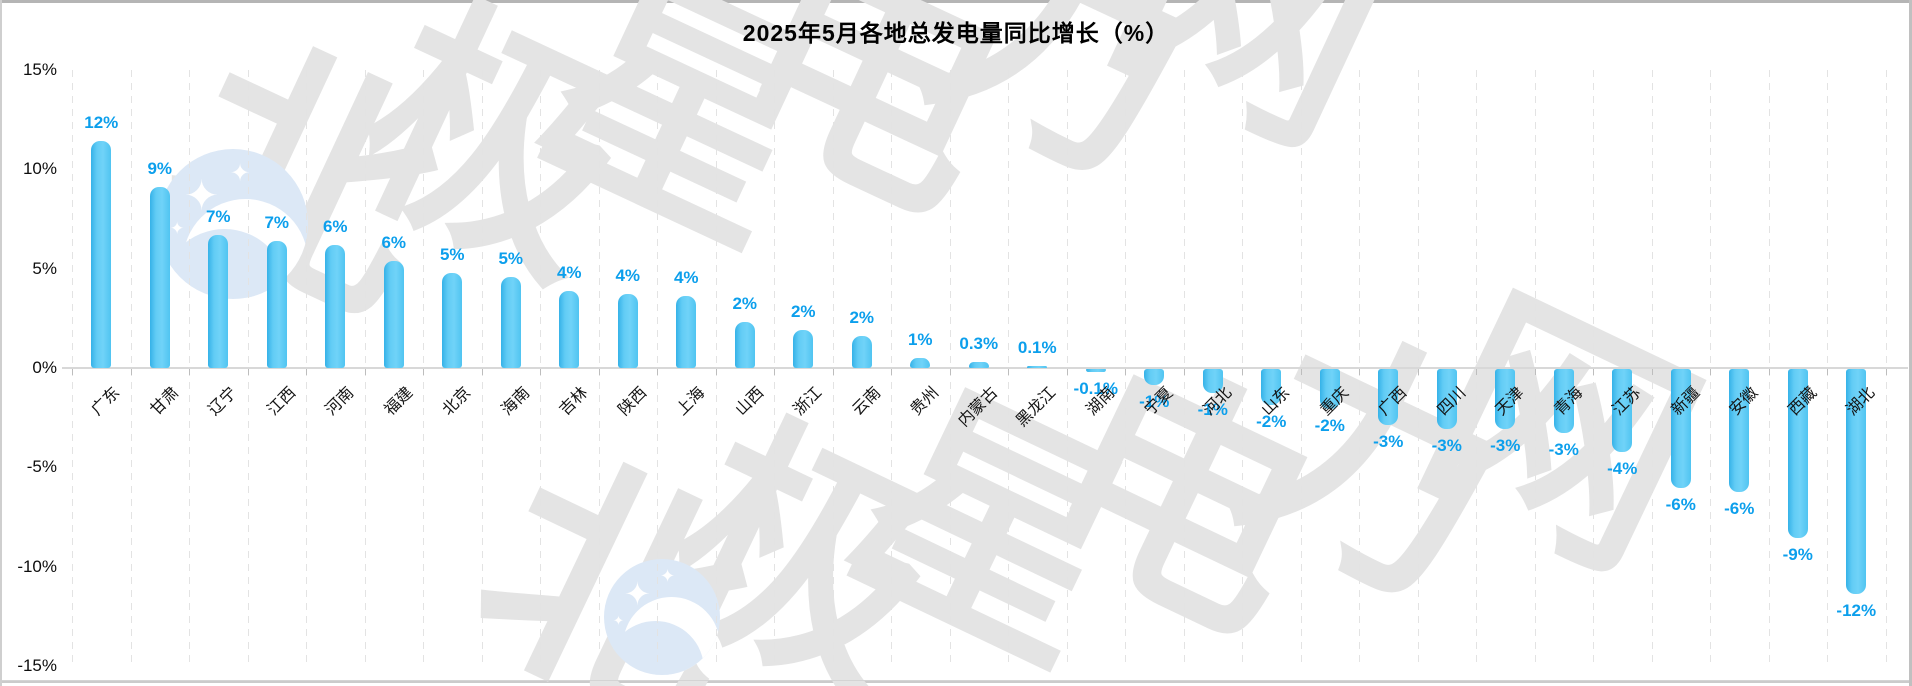 The width and height of the screenshot is (1912, 686). Describe the element at coordinates (39, 69) in the screenshot. I see `y-axis-tick-label: 15%` at that location.